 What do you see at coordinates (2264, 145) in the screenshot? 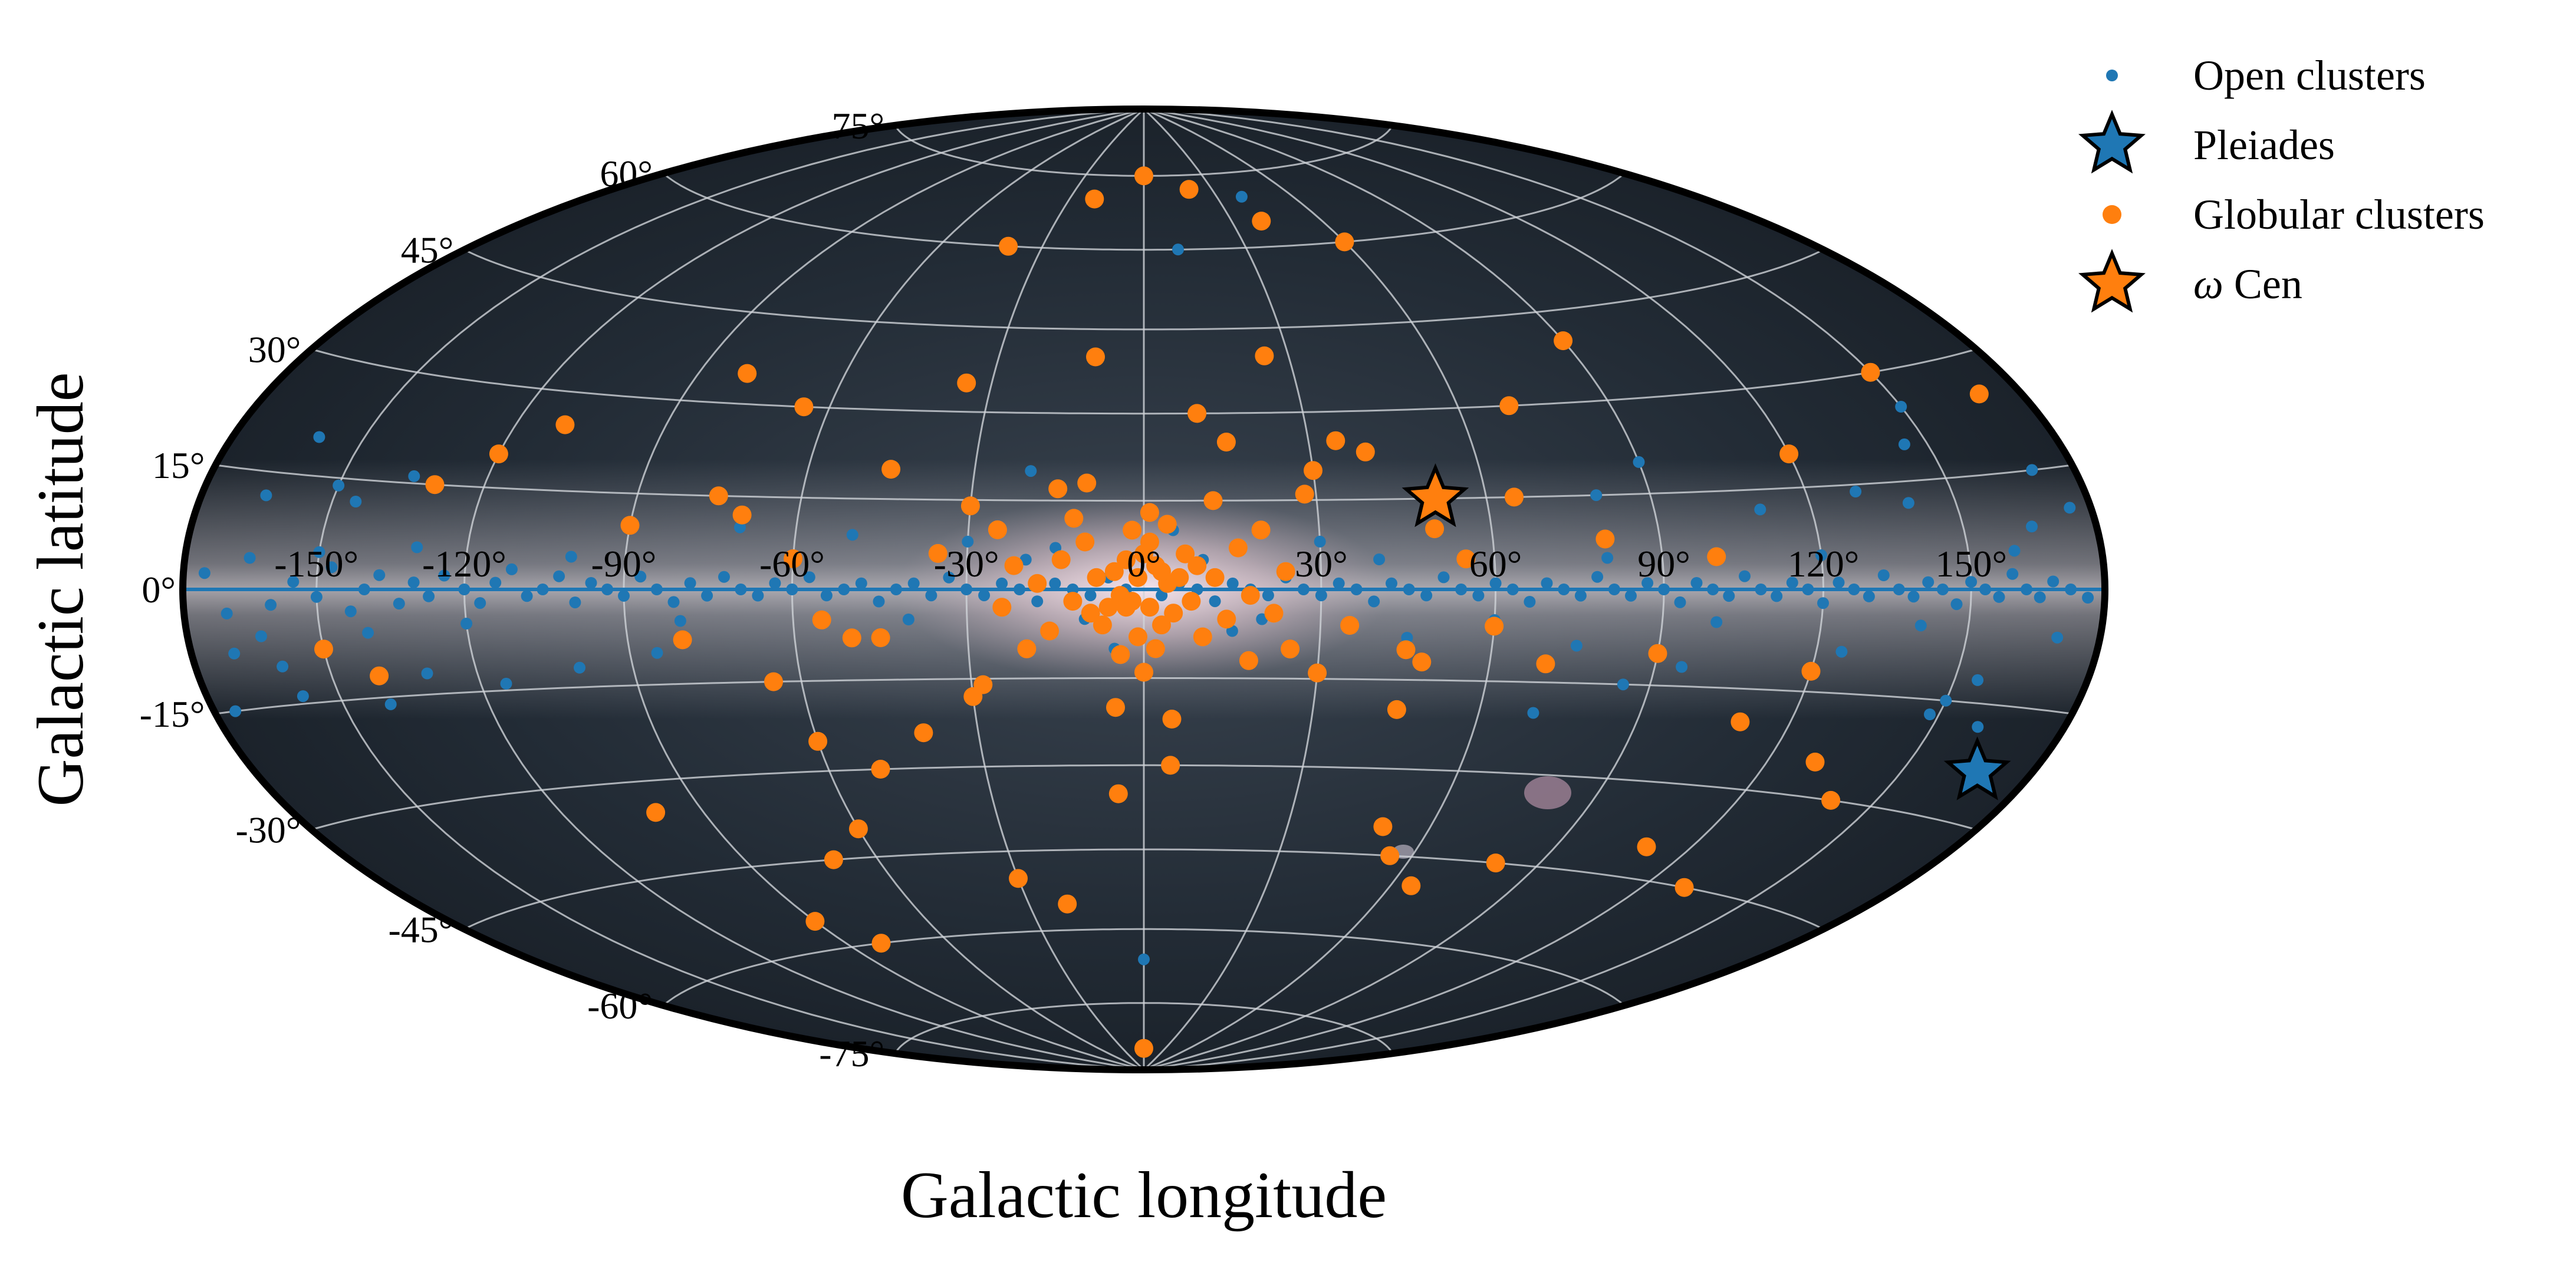
I see `legend-label-pleiades: Pleiades` at bounding box center [2264, 145].